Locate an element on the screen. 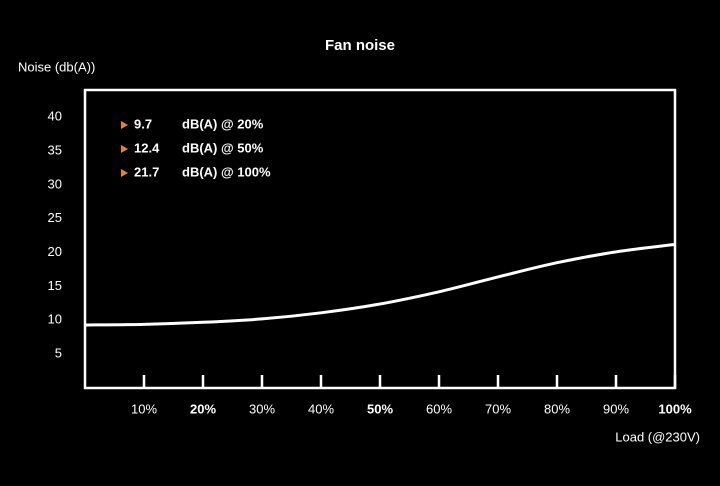 The height and width of the screenshot is (486, 720). annotation-text: dB(A) @ 100% is located at coordinates (226, 171).